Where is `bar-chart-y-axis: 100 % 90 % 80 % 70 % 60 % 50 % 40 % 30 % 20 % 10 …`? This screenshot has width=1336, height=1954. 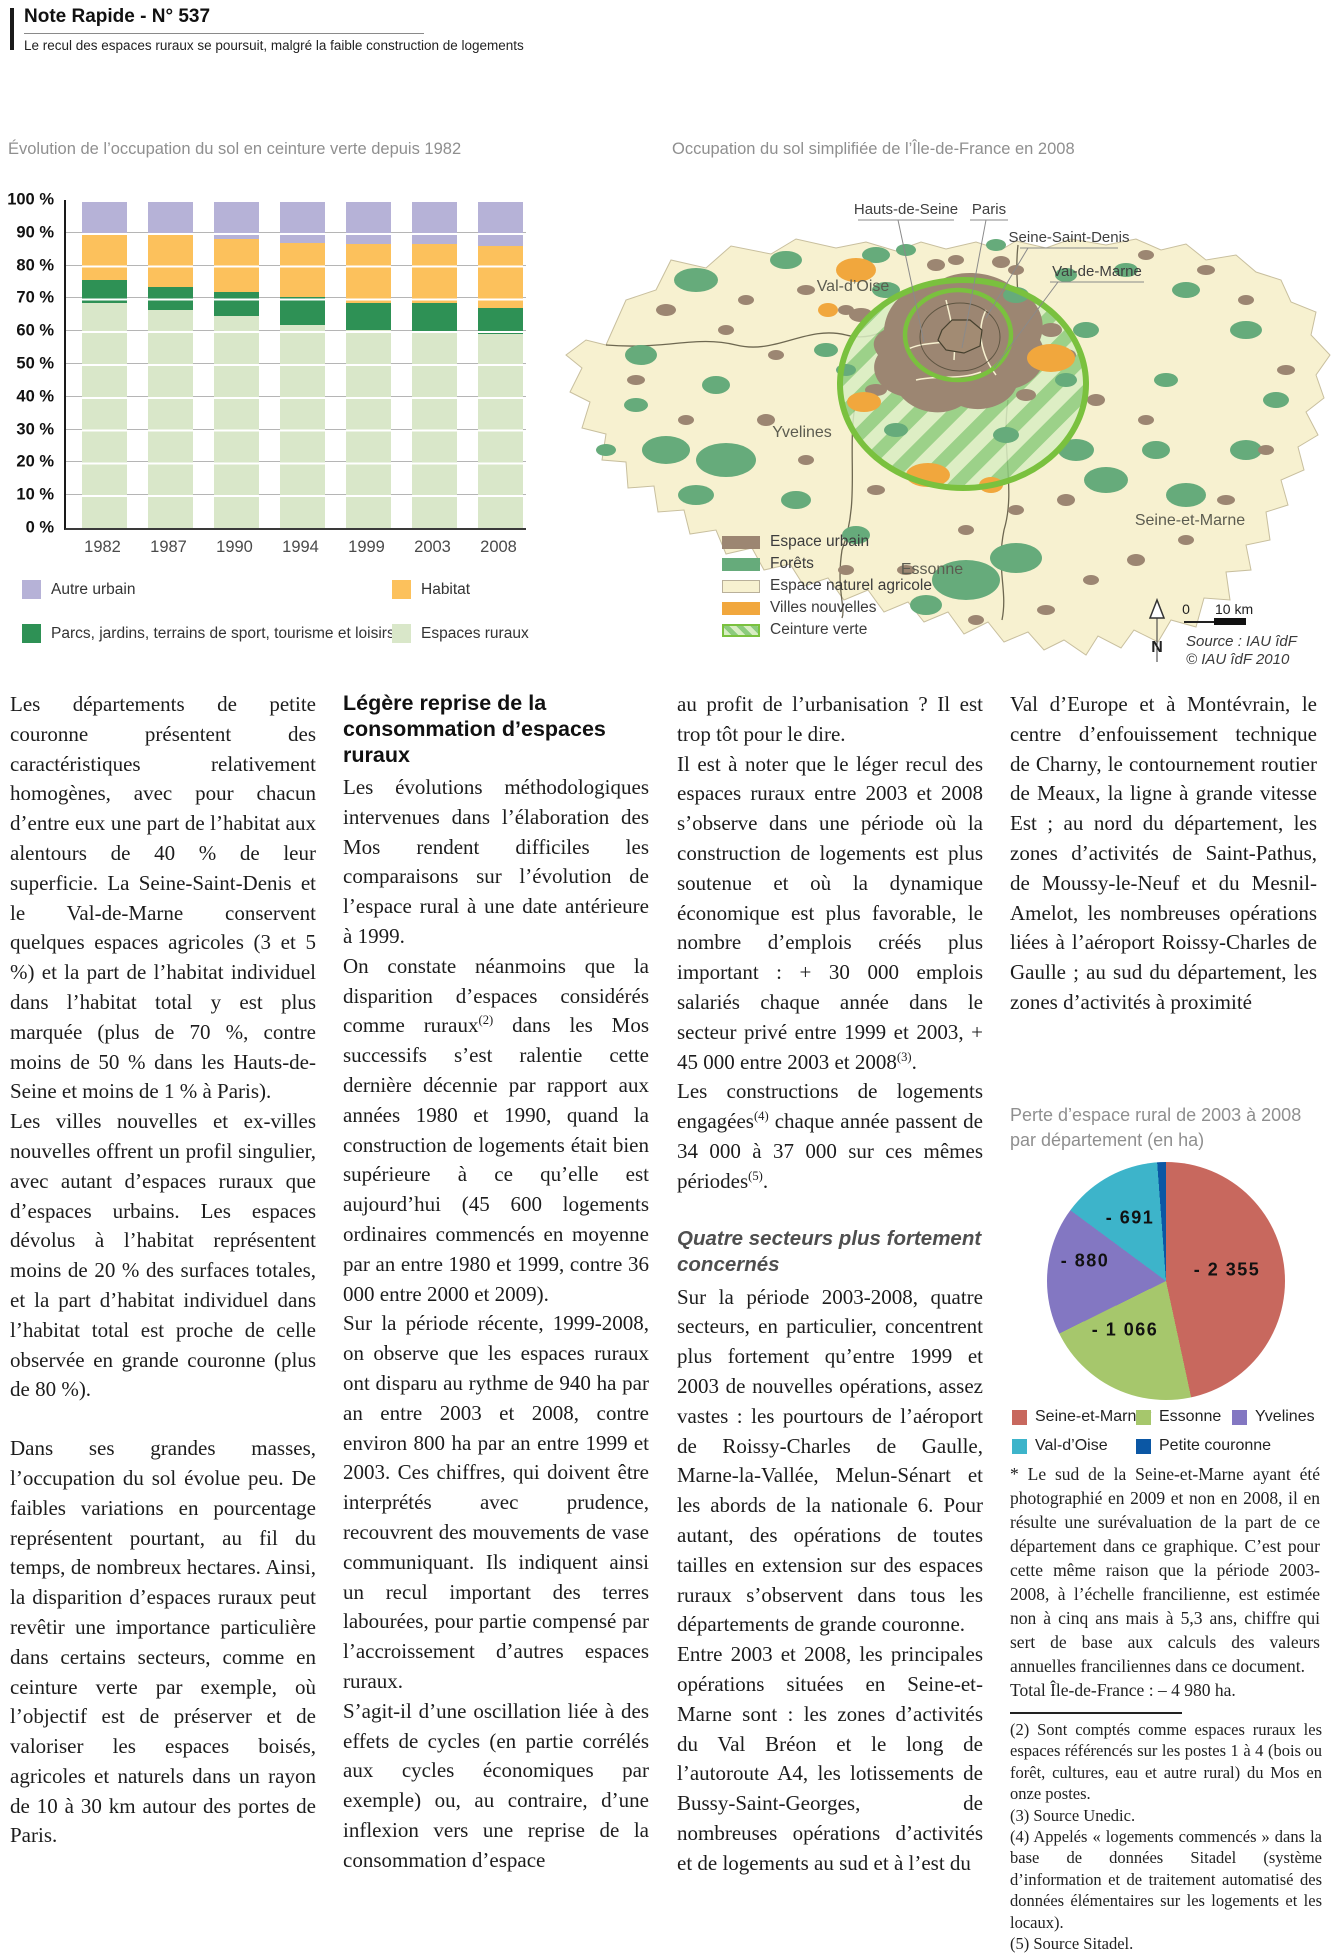 bar-chart-y-axis: 100 % 90 % 80 % 70 % 60 % 50 % 40 % 30 % 20 % 10 … is located at coordinates (30, 363).